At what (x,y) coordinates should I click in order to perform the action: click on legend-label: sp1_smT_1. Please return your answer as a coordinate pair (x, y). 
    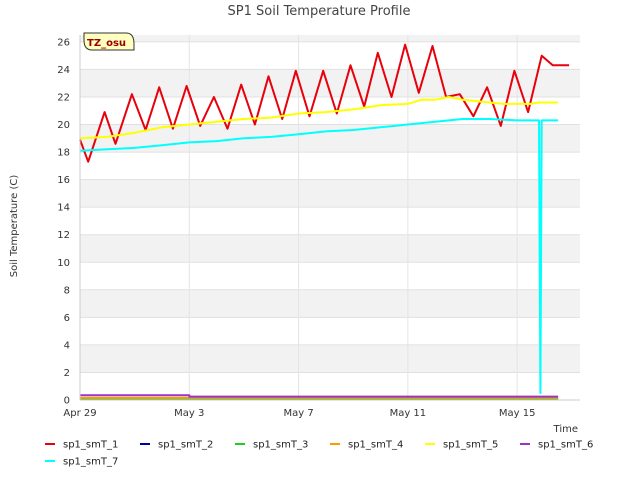
    Looking at the image, I should click on (90, 445).